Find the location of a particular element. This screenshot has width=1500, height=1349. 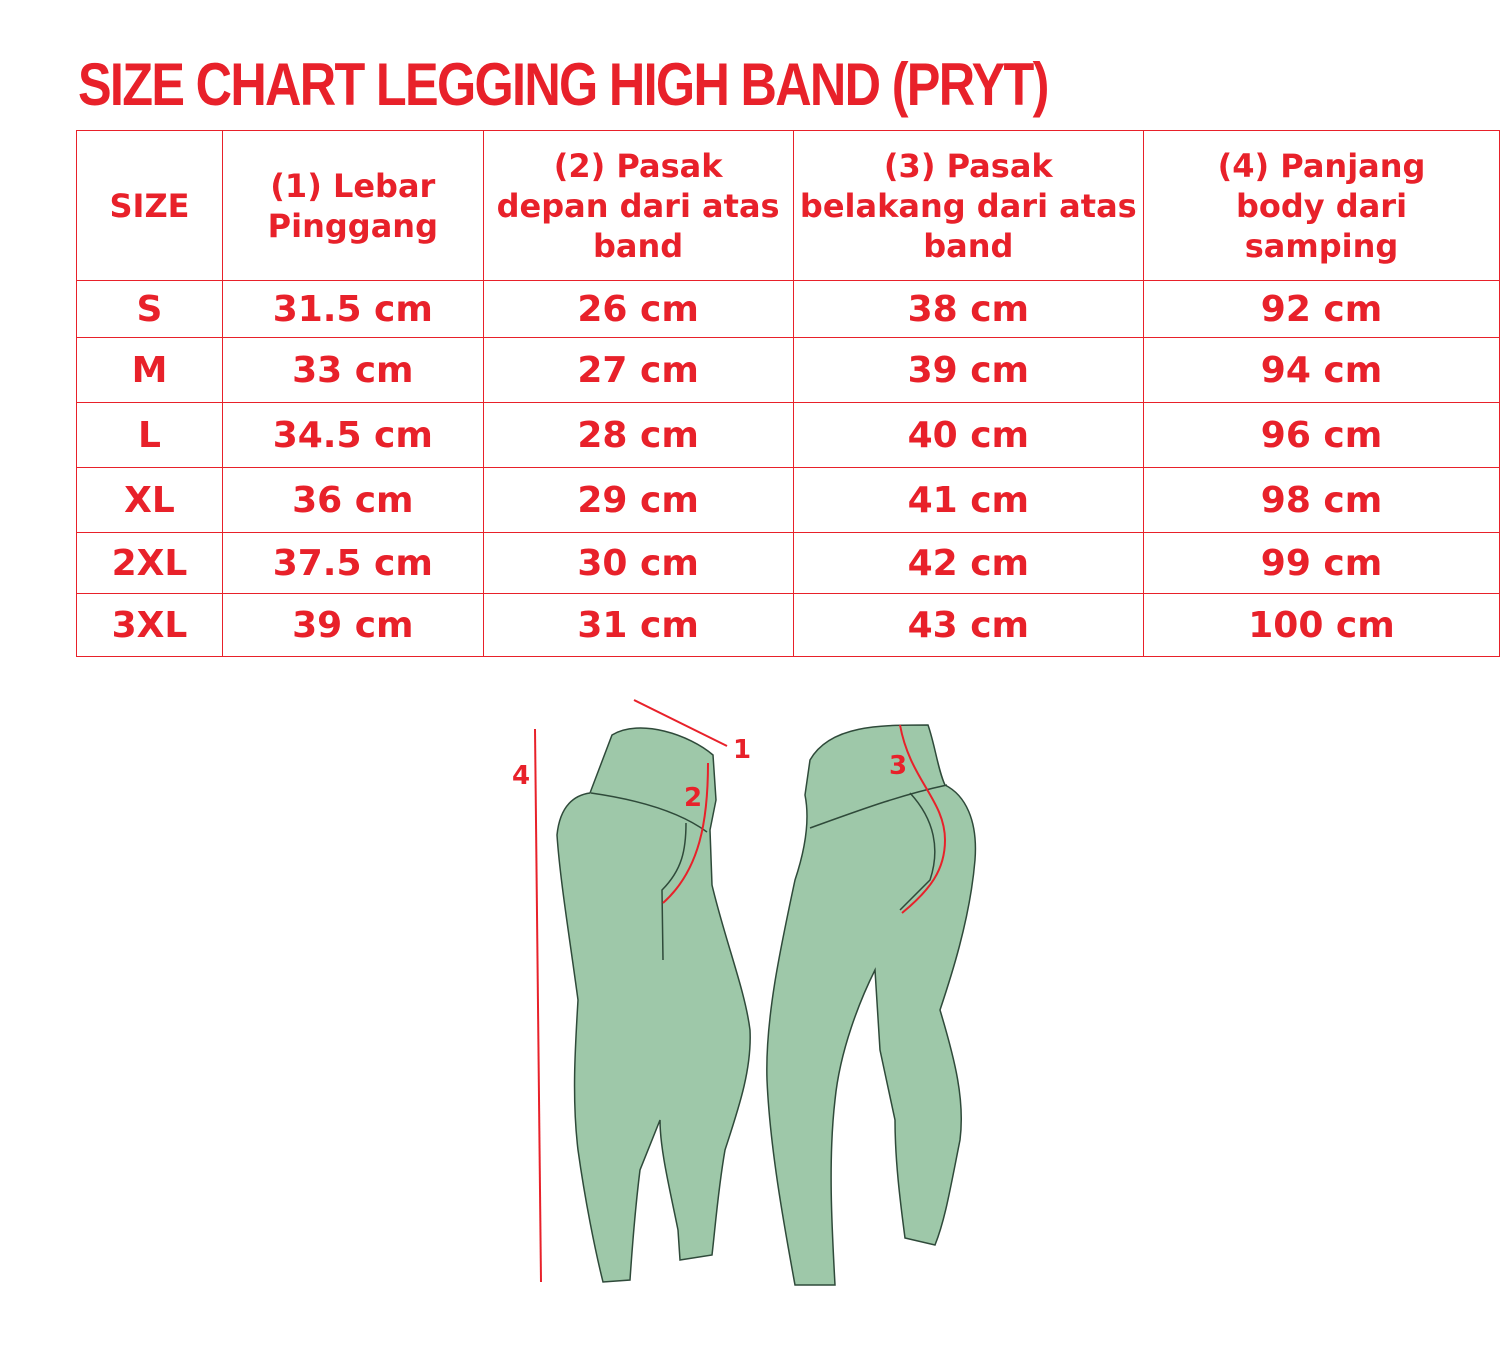

header-back-rise: (3) Pasak belakang dari atas band is located at coordinates (968, 205).